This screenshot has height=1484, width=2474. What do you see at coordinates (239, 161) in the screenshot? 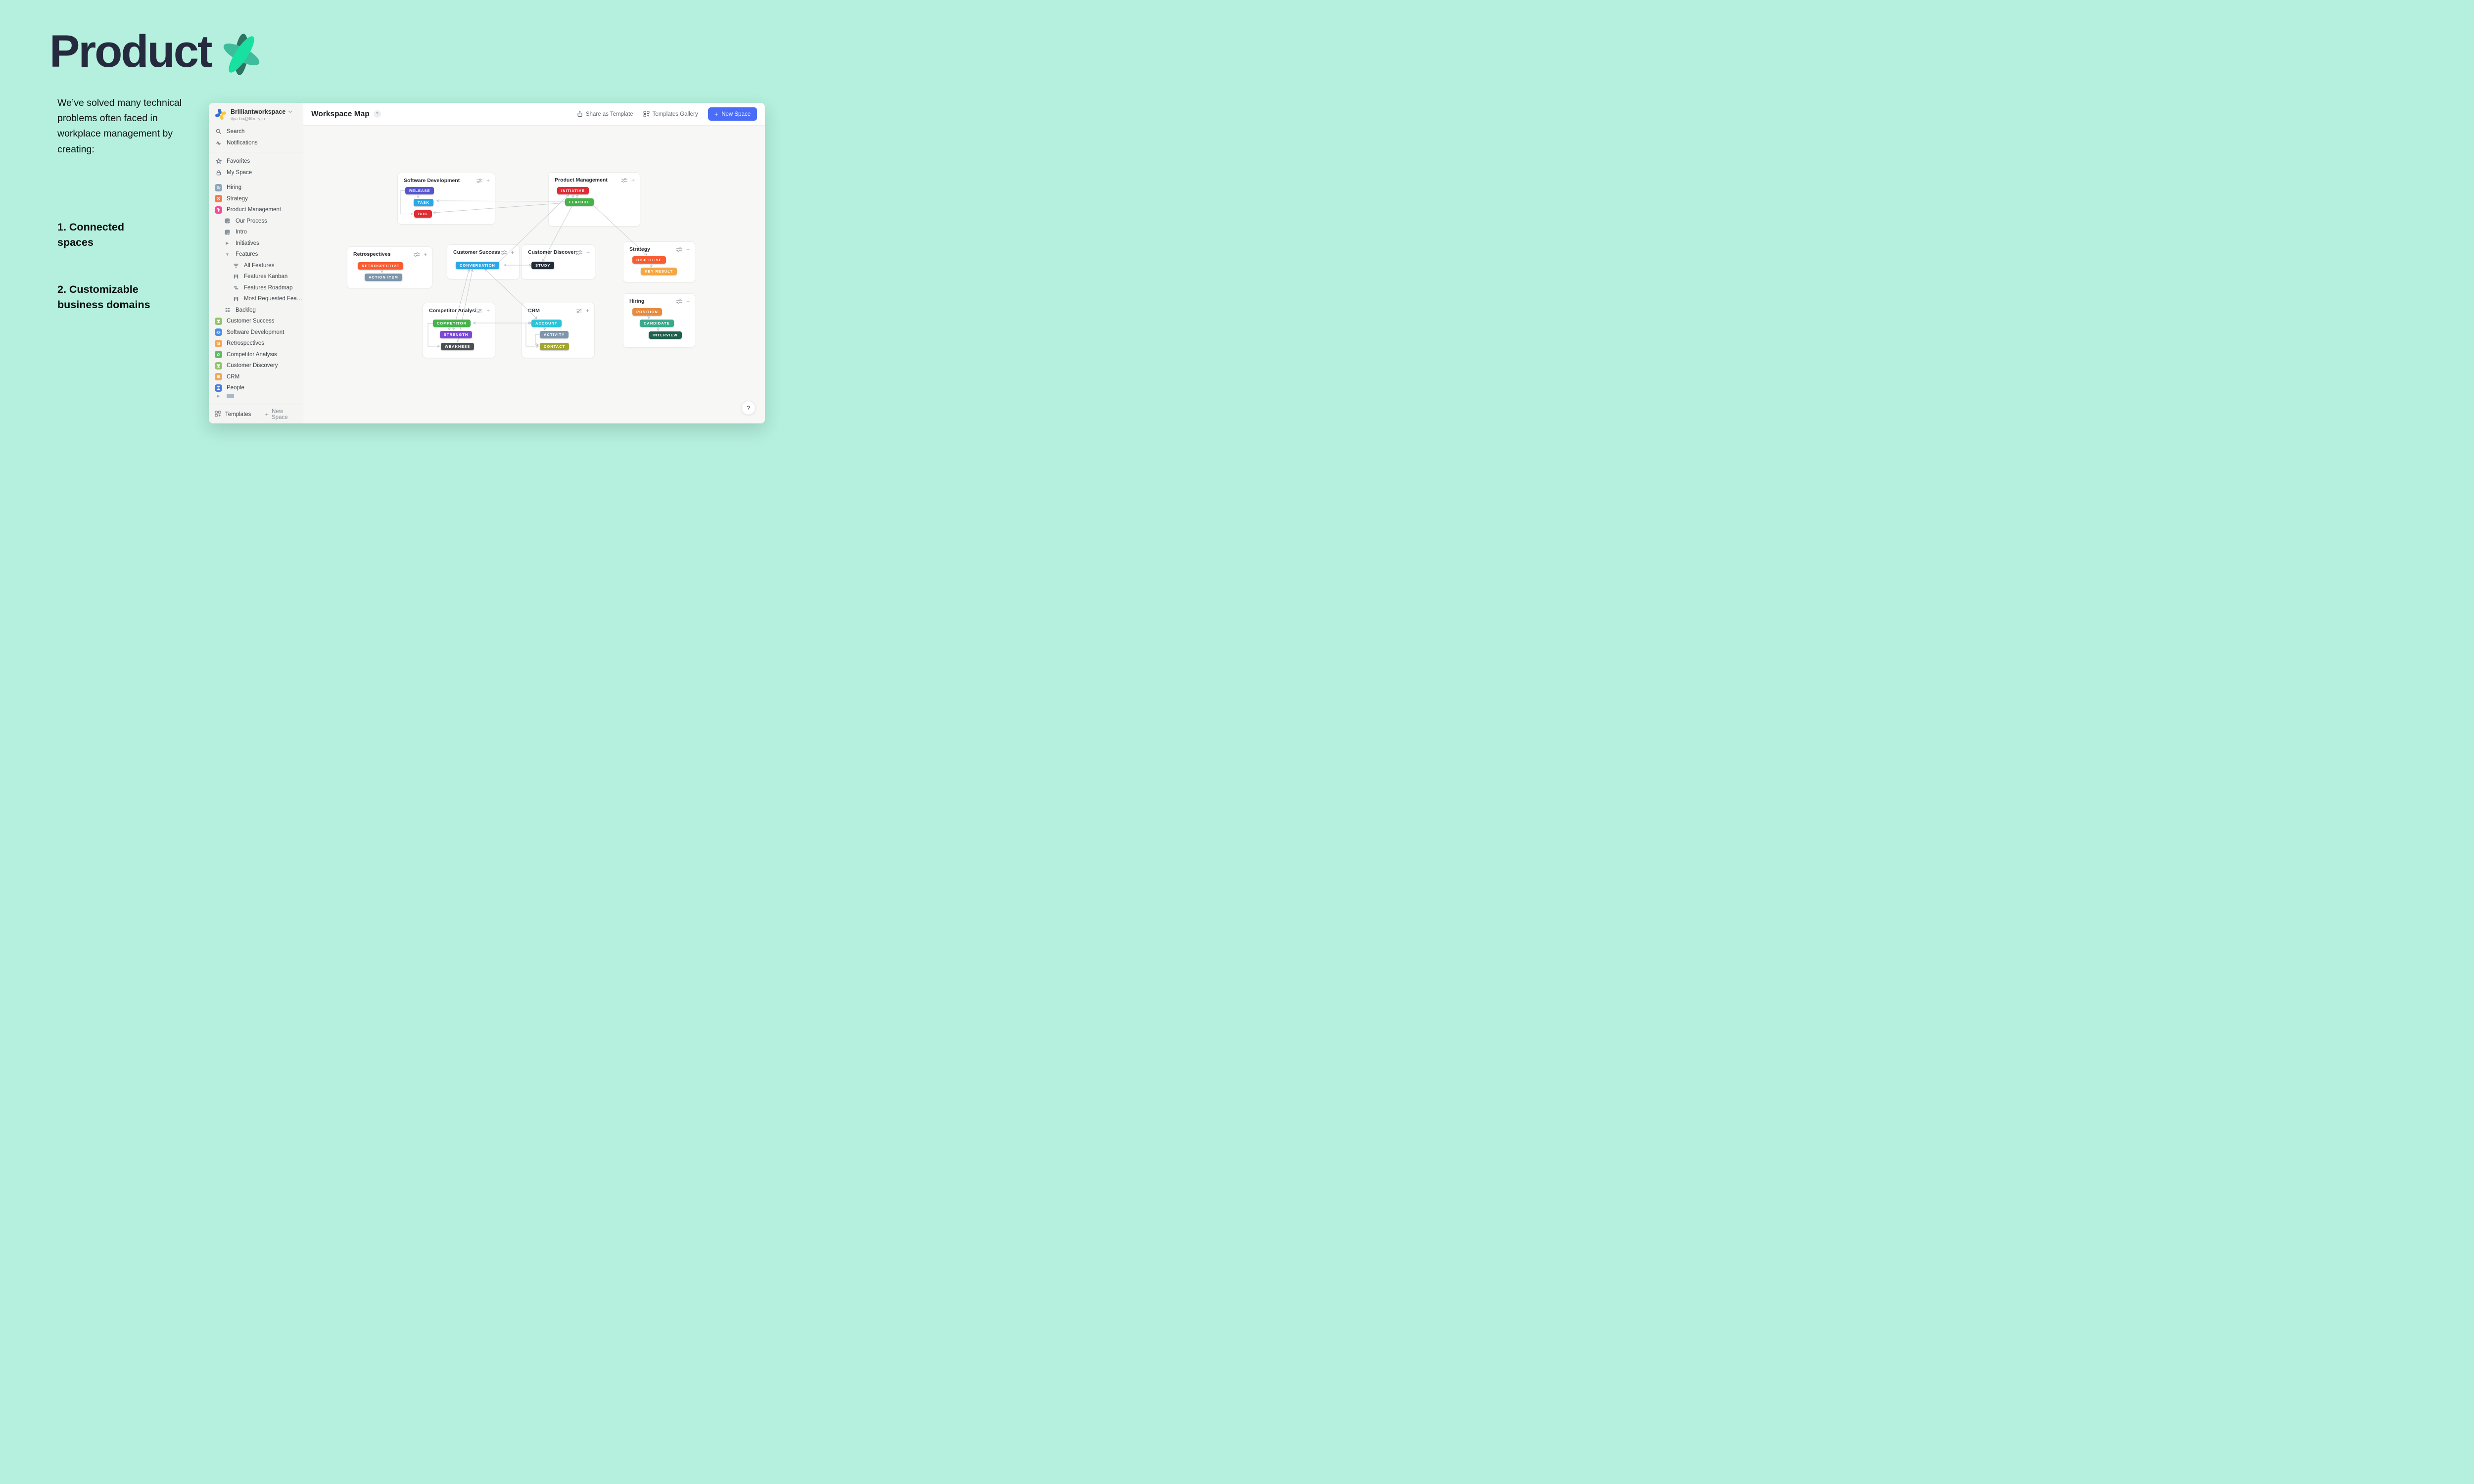
I see `sidebar-item-label: Favorites` at bounding box center [239, 161].